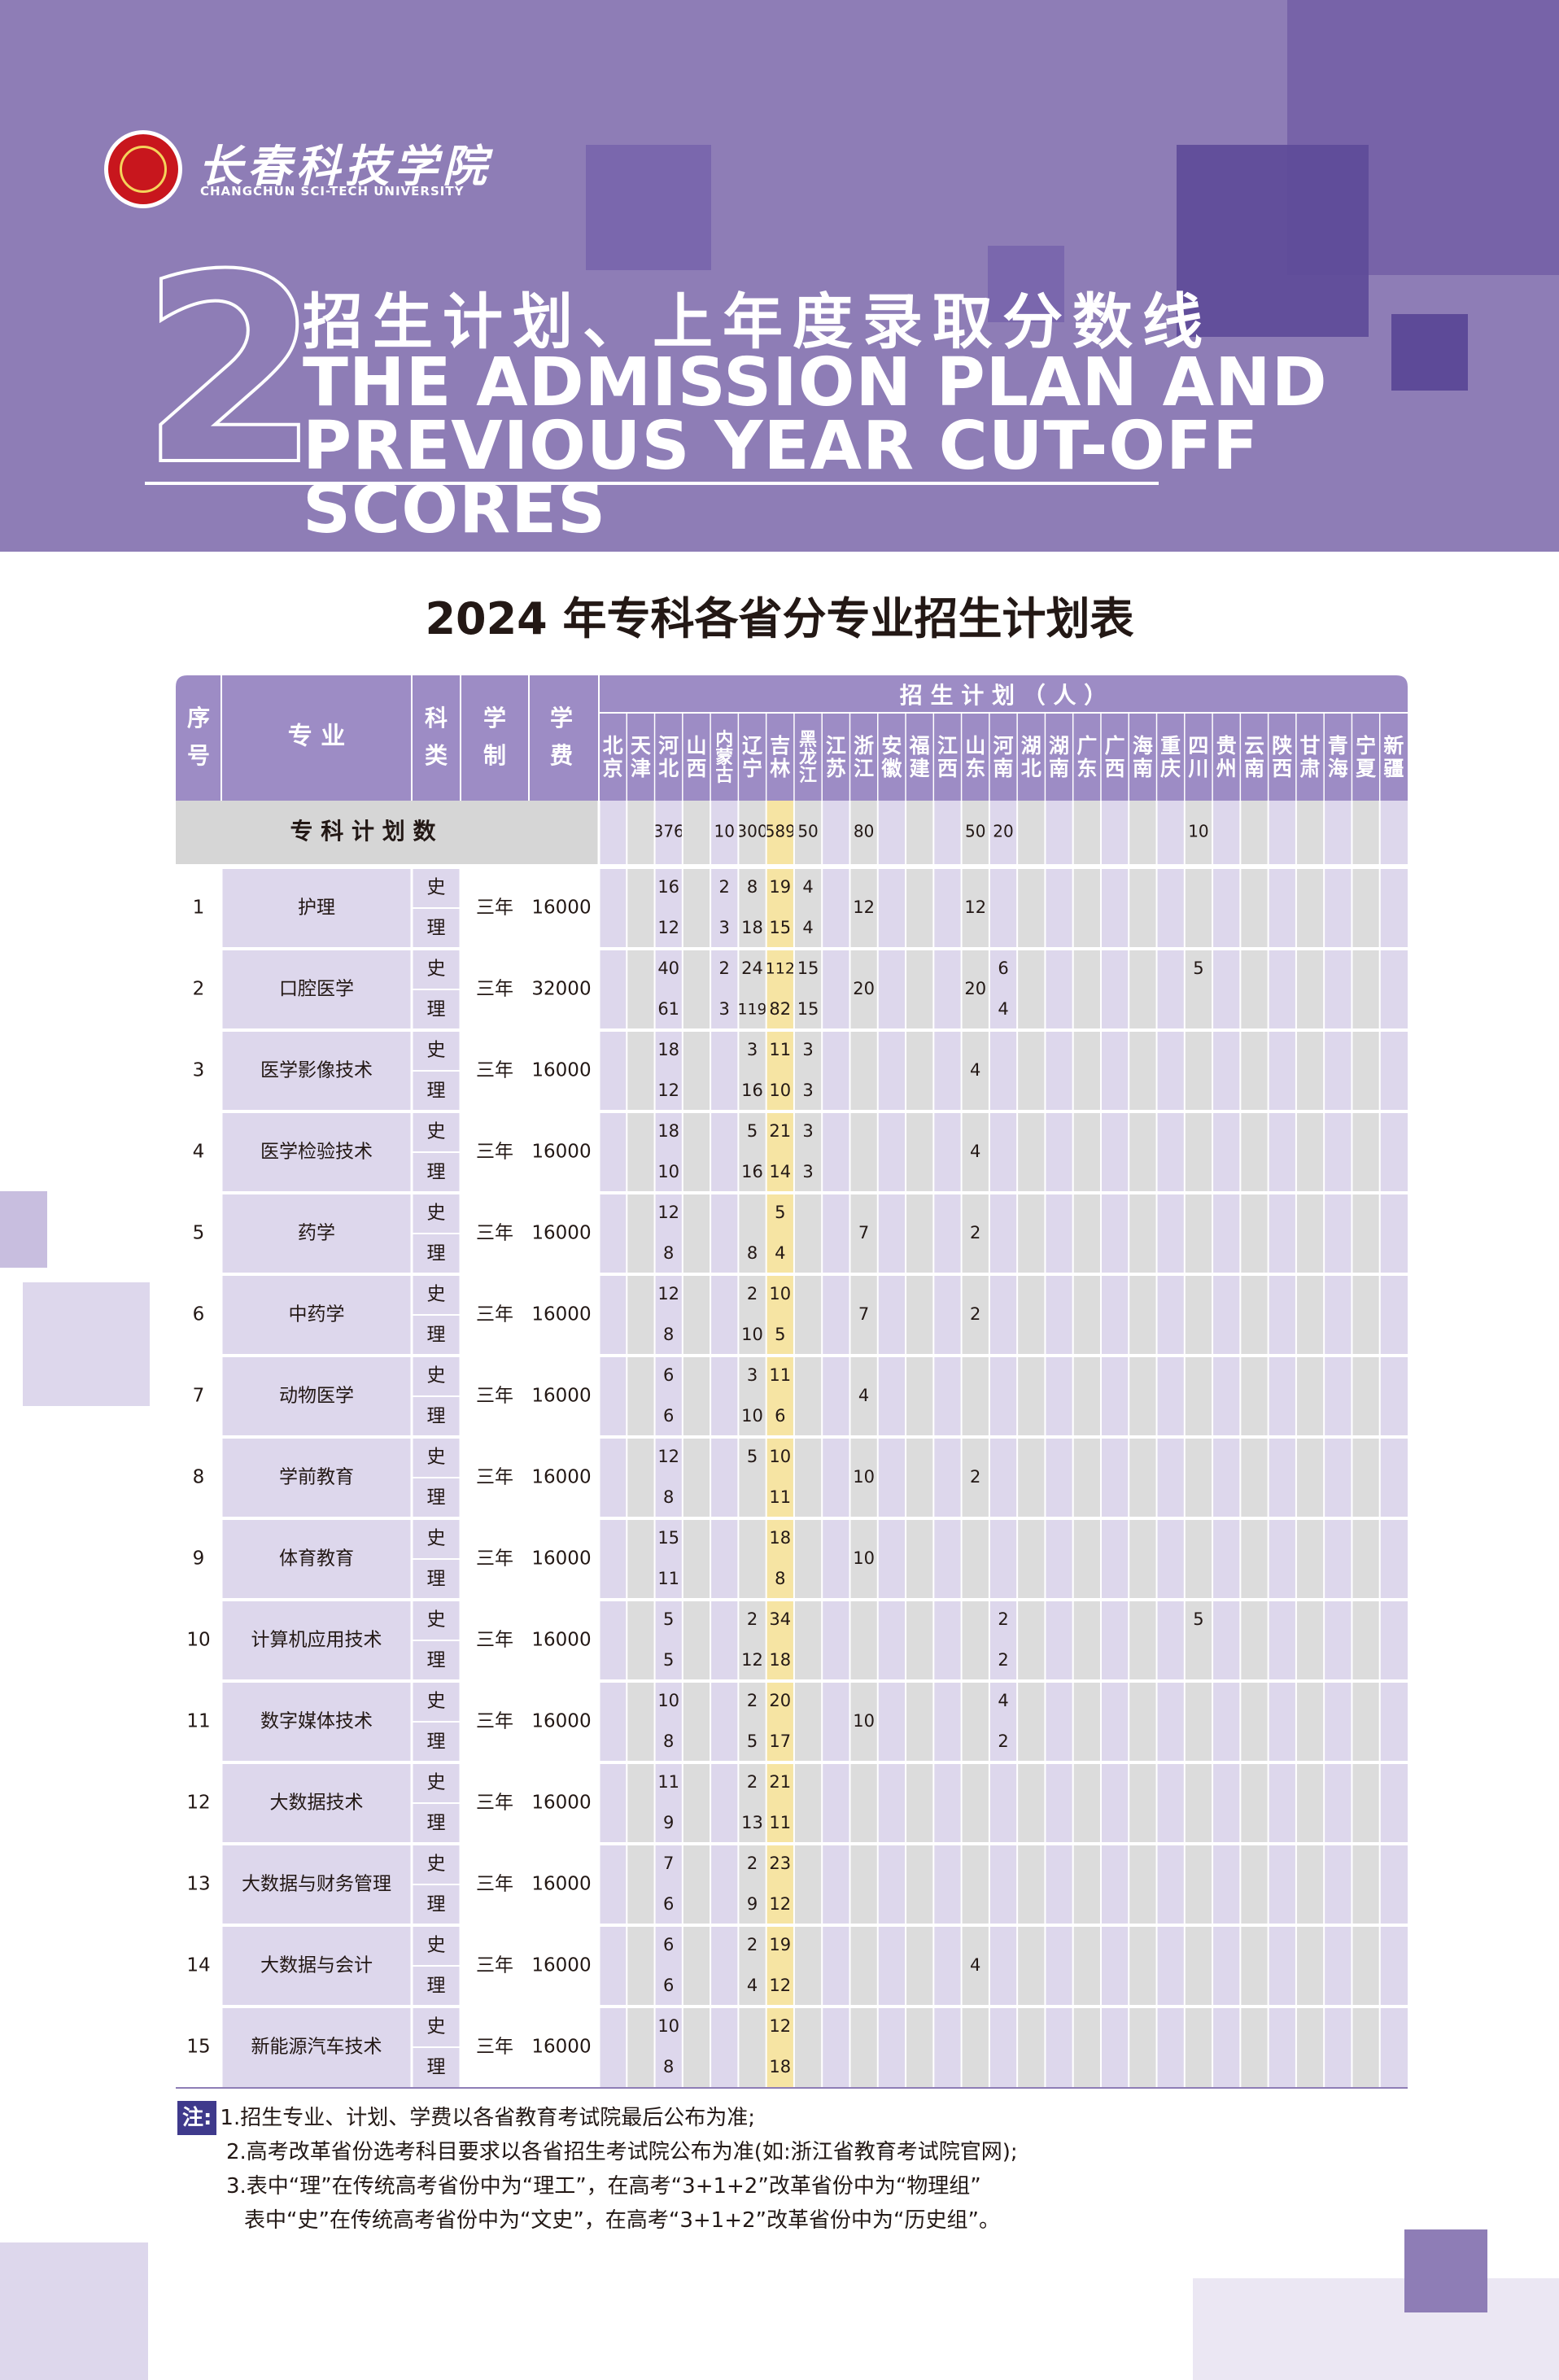 This screenshot has width=1559, height=2380. What do you see at coordinates (1003, 1701) in the screenshot?
I see `cell-shi-14: 4` at bounding box center [1003, 1701].